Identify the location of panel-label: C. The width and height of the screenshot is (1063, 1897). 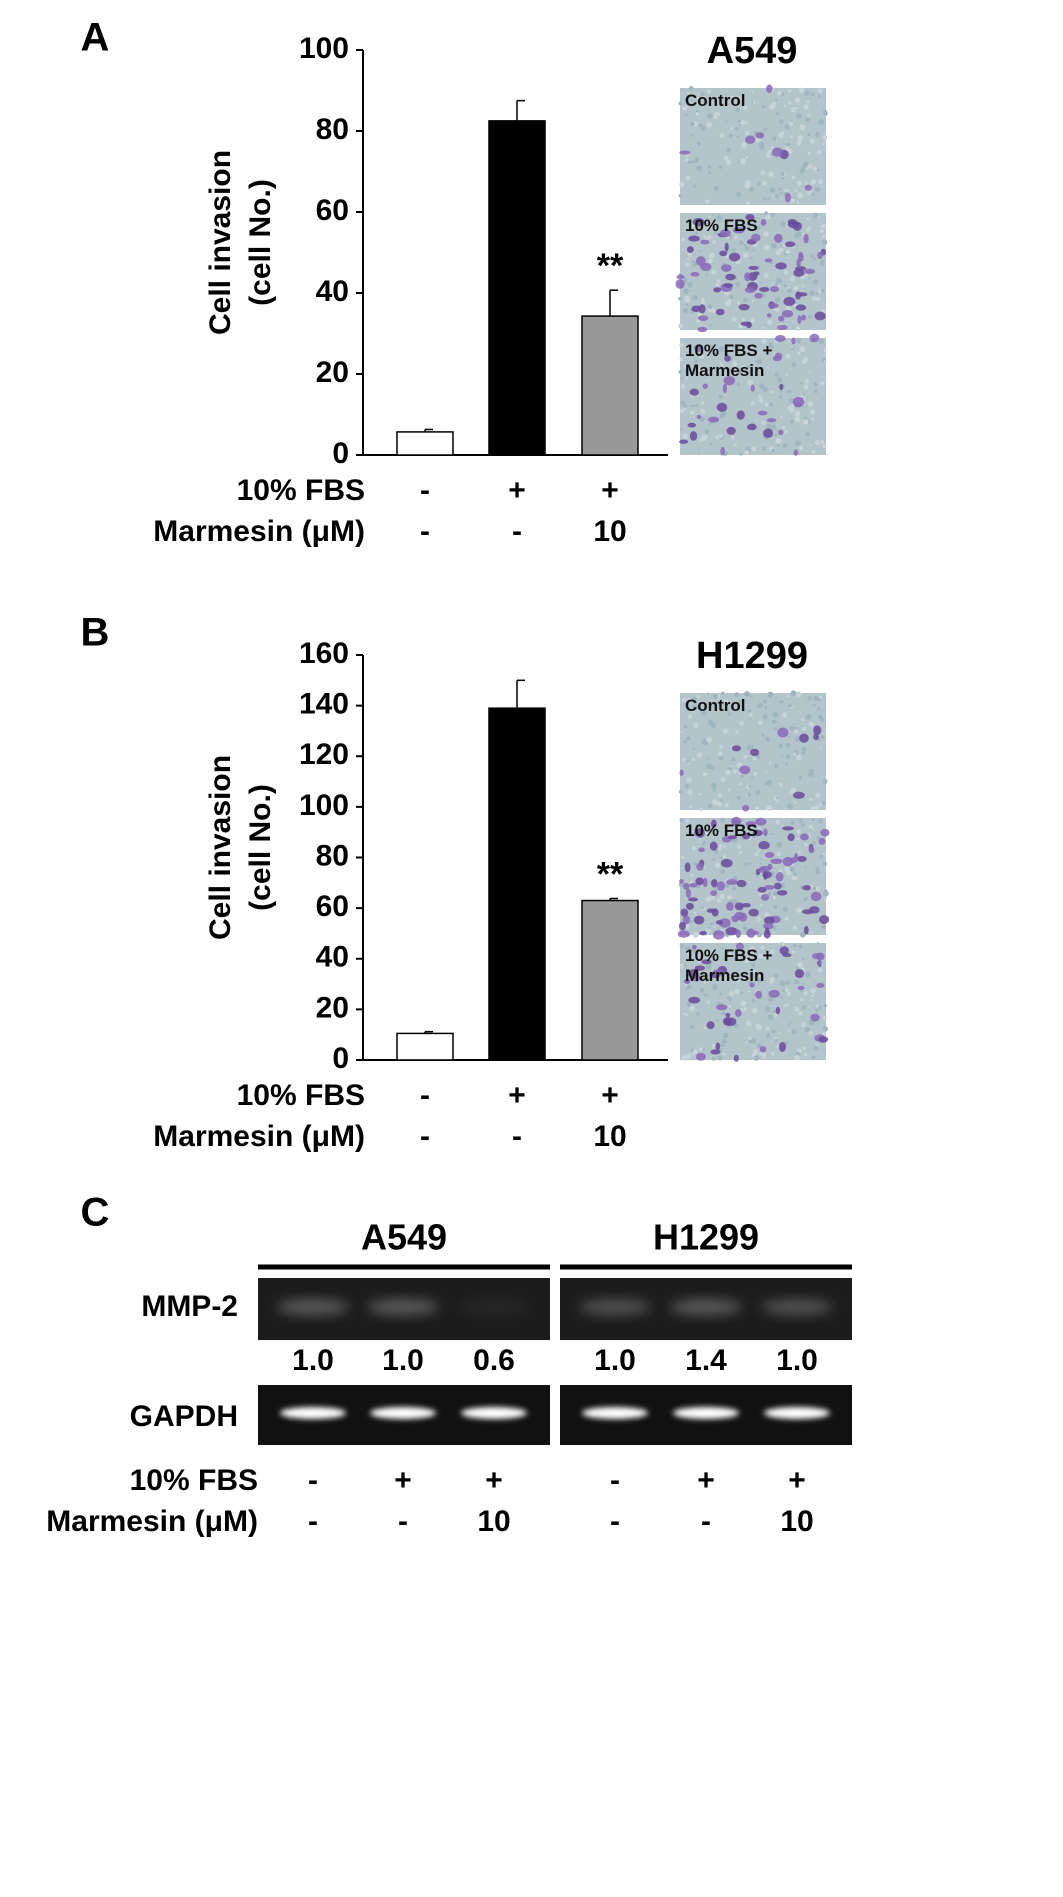
(95, 1213).